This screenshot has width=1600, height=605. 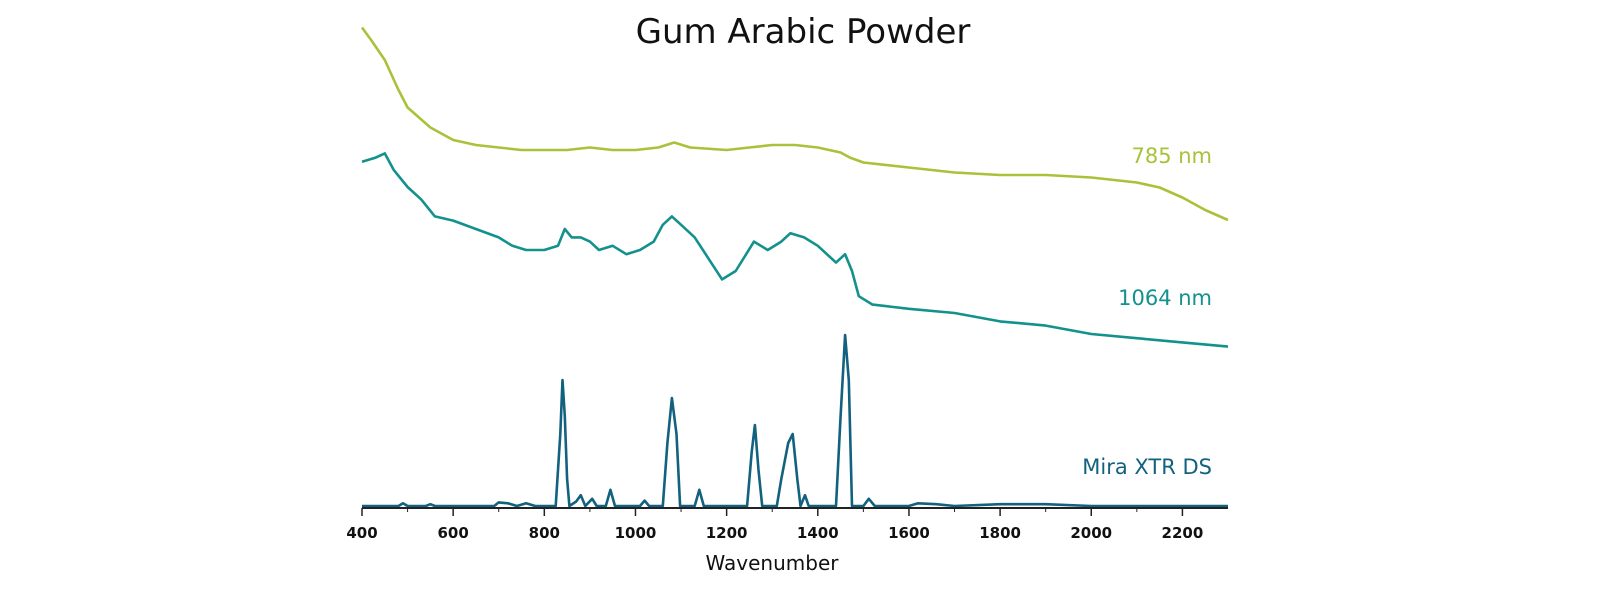 What do you see at coordinates (909, 533) in the screenshot?
I see `x-tick-label: 1600` at bounding box center [909, 533].